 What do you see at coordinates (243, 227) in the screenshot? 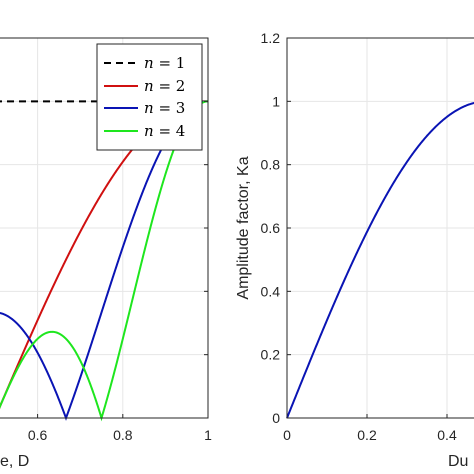
I see `right-y-axis-label: Amplitude factor, Ka` at bounding box center [243, 227].